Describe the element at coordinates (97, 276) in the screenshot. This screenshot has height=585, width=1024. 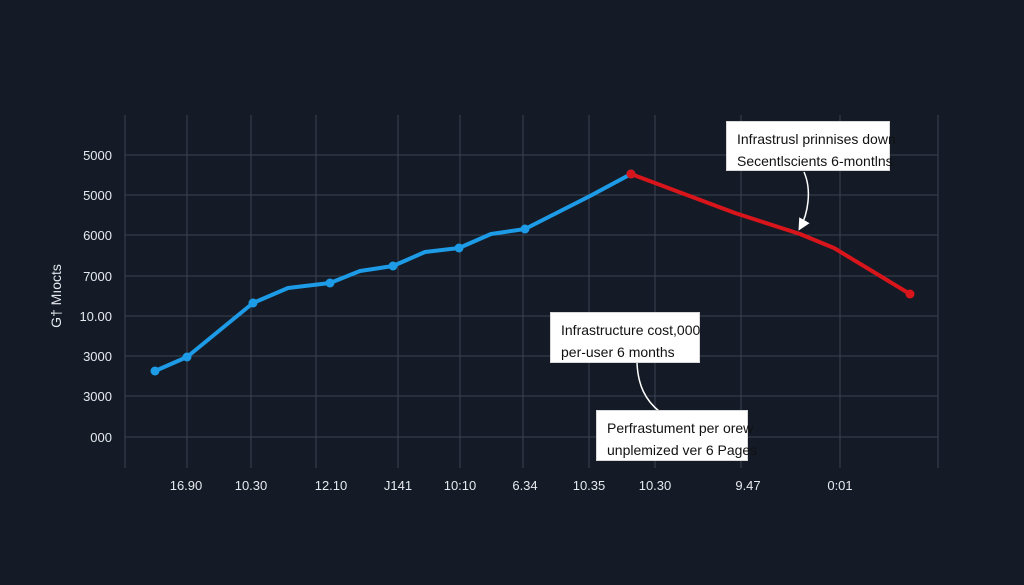
I see `y-tick-label: 7000` at that location.